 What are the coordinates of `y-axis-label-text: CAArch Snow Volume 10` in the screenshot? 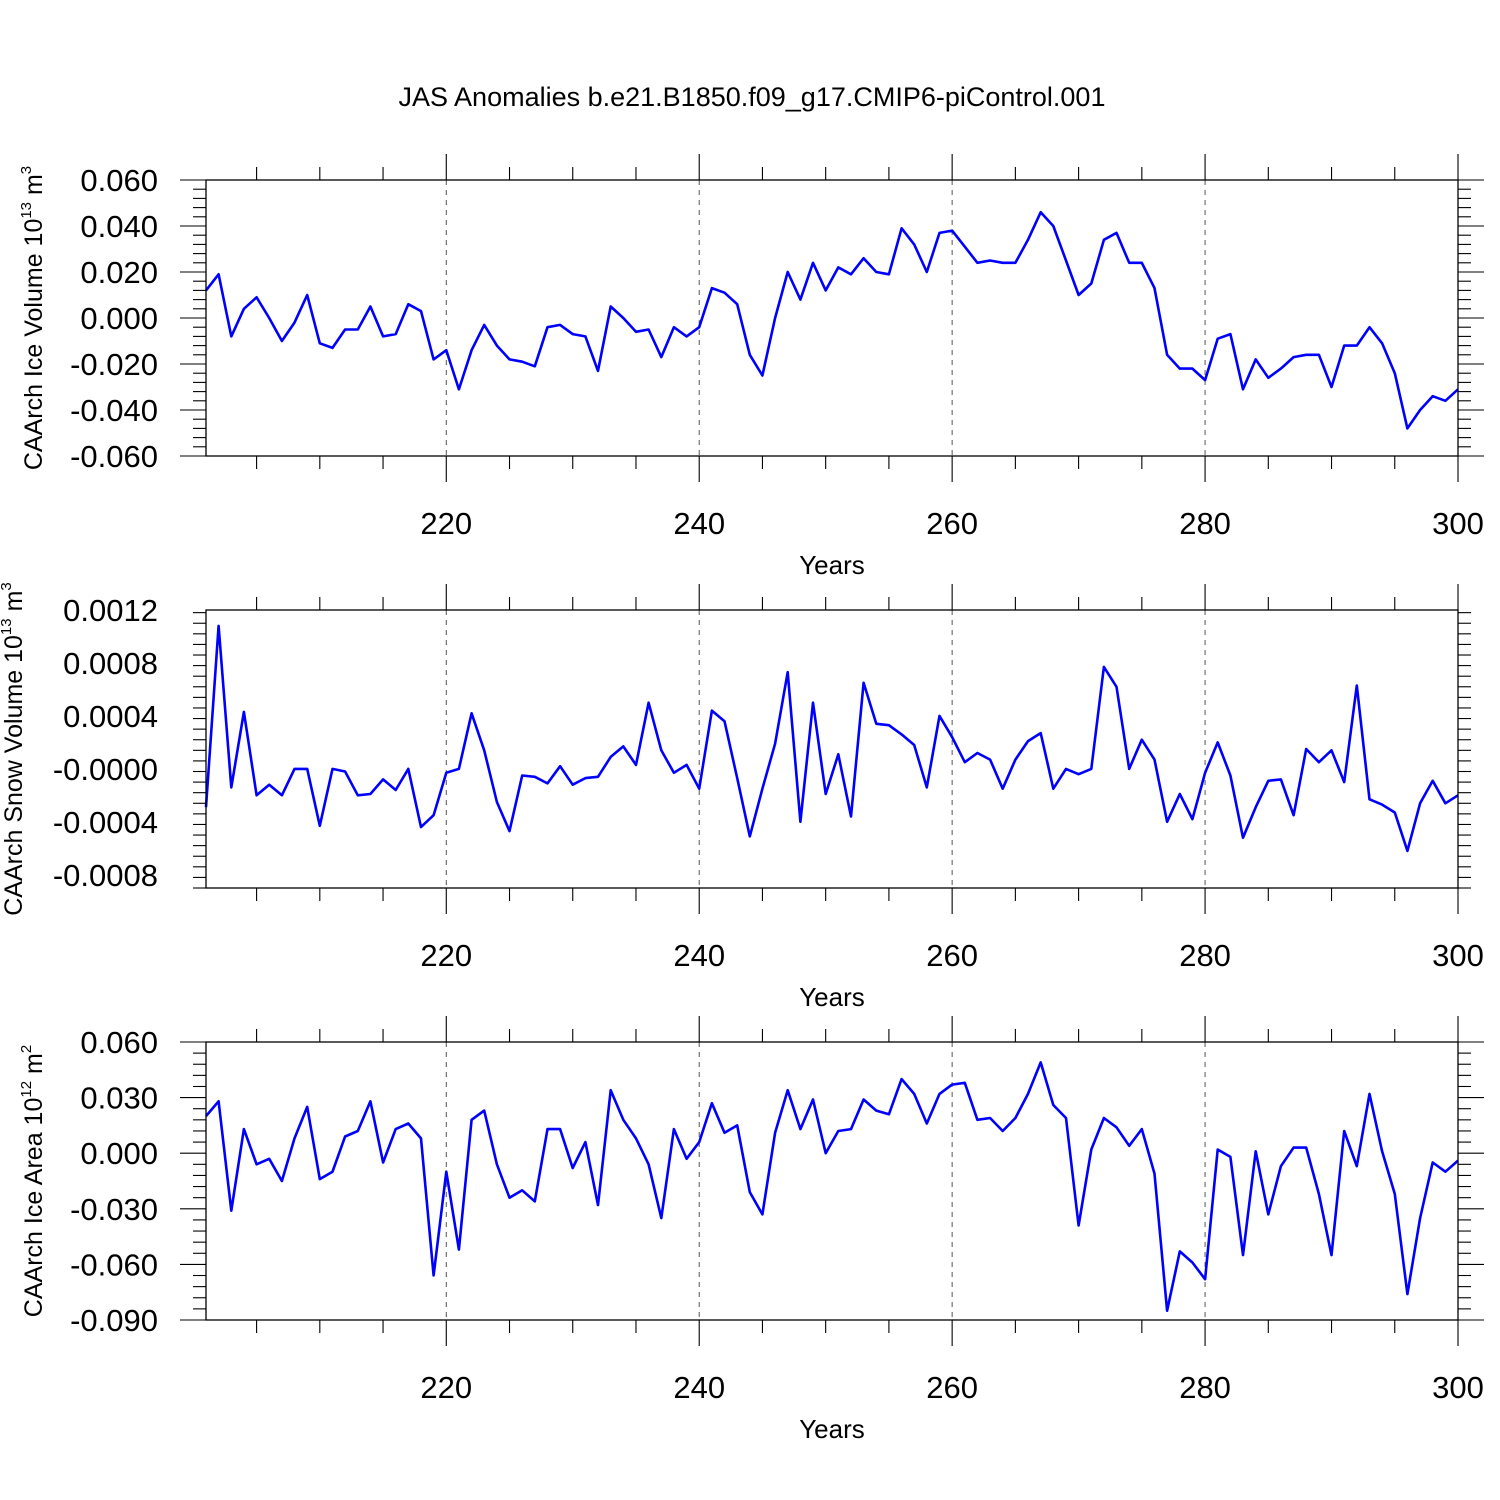 It's located at (14, 775).